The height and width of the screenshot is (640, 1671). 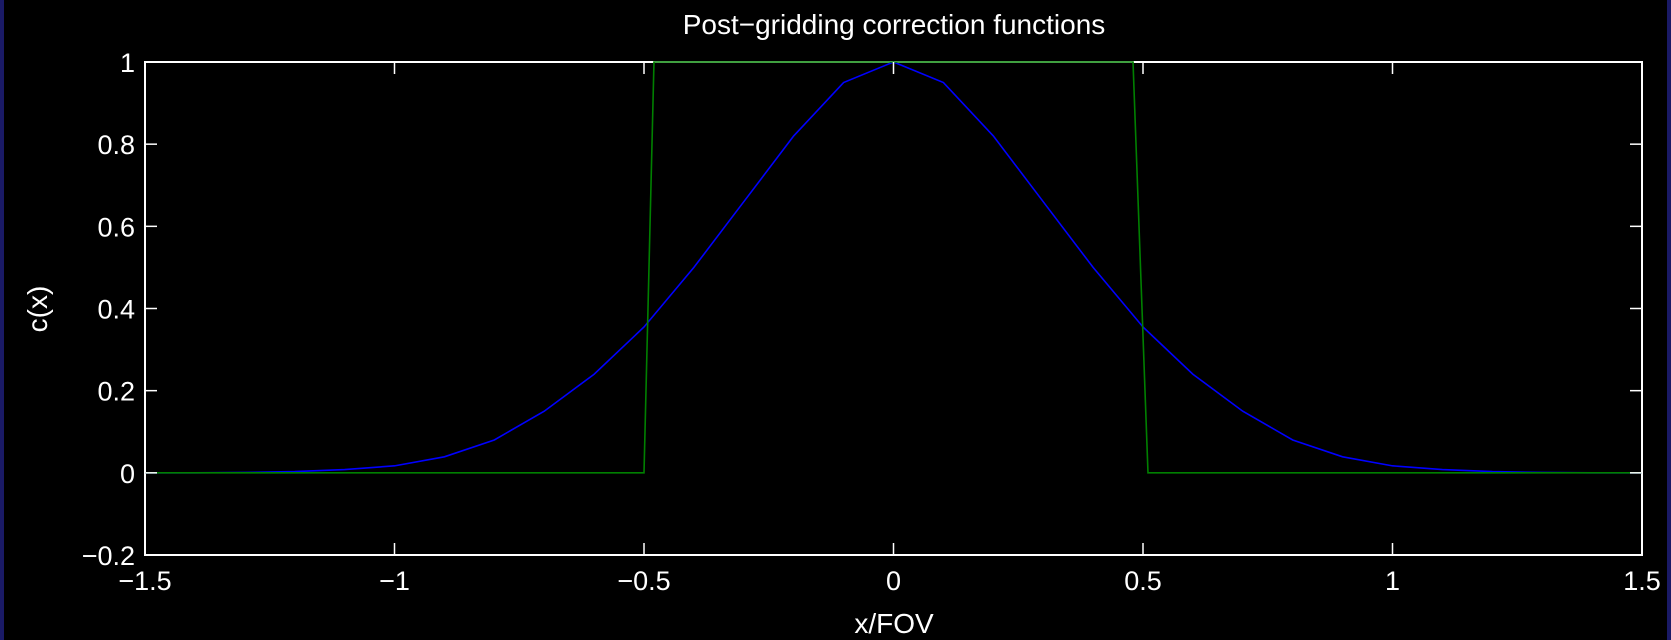 I want to click on y-tick-label-2: 0.2, so click(x=116, y=392).